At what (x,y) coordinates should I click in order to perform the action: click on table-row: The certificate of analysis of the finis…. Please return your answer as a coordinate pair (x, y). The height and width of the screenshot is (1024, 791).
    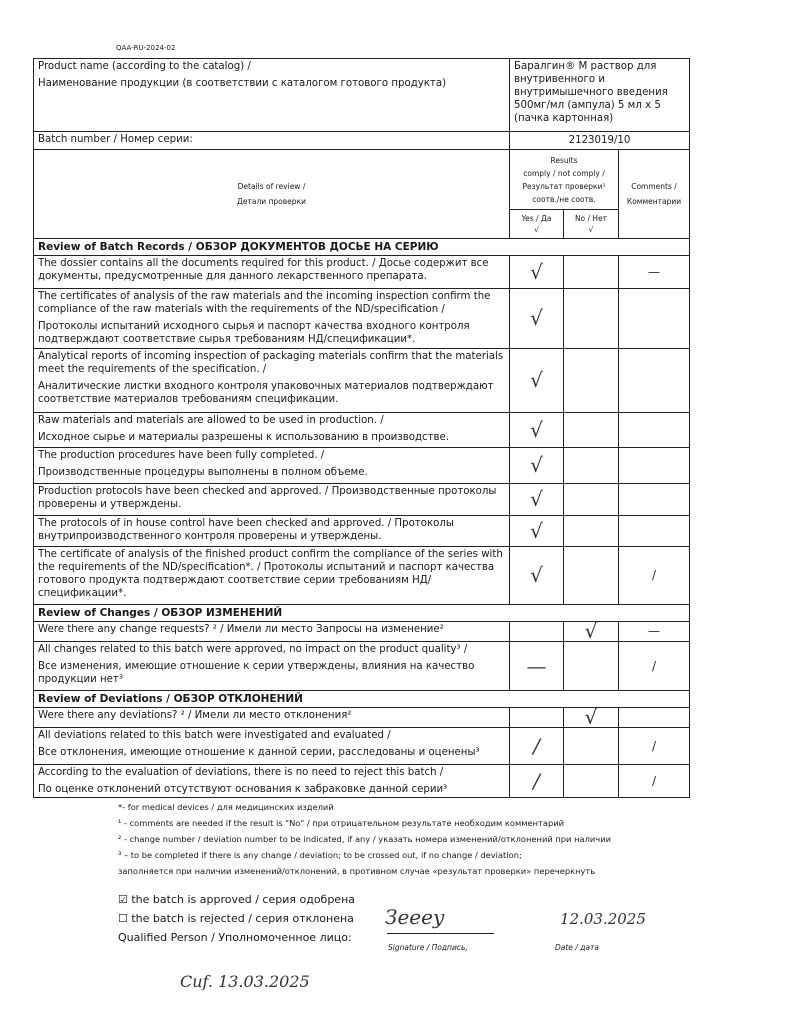
    Looking at the image, I should click on (361, 575).